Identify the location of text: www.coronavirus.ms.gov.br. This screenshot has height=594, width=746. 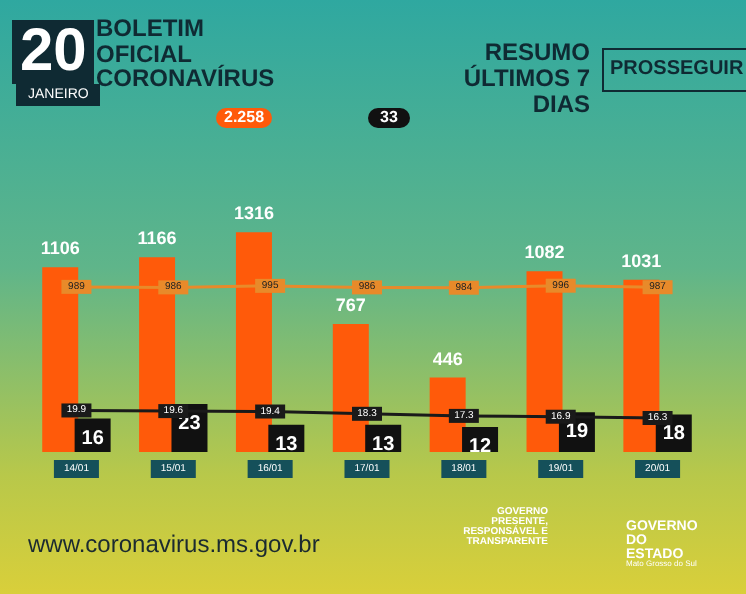
(174, 544).